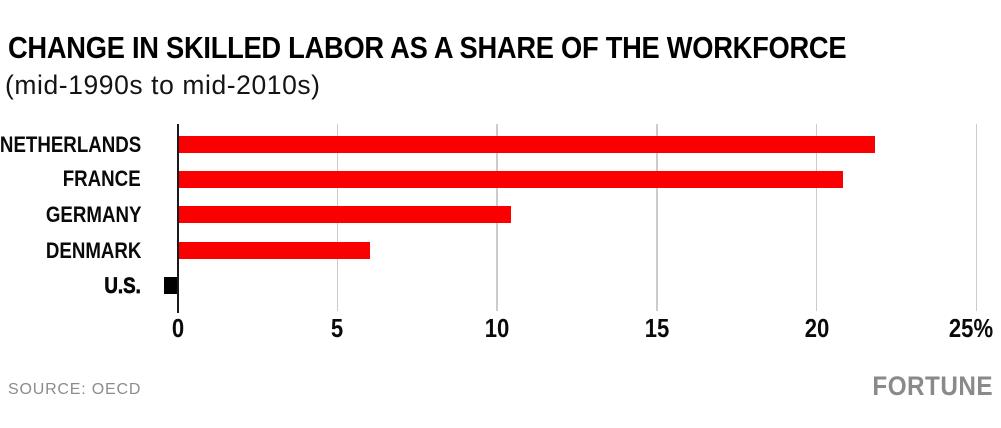 The width and height of the screenshot is (1001, 428). Describe the element at coordinates (816, 328) in the screenshot. I see `x-tick-label: 20` at that location.